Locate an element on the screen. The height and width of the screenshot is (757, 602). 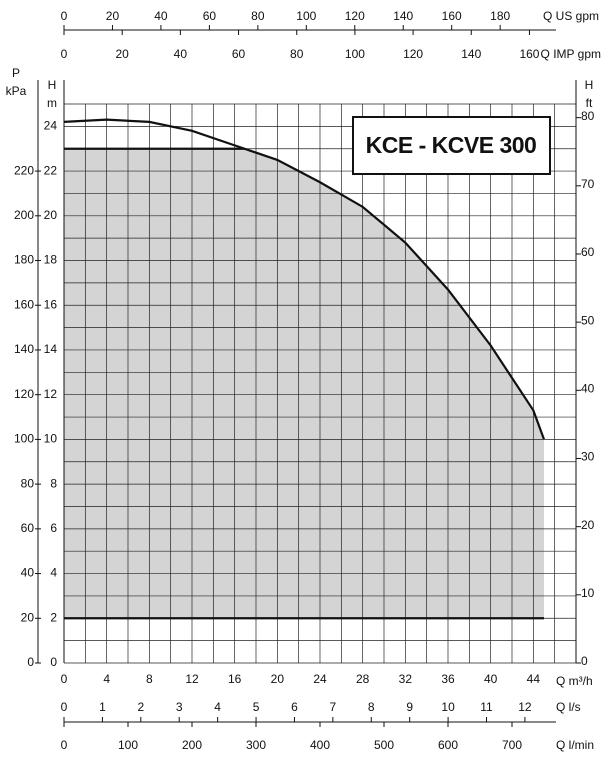
y-axis-label: H is located at coordinates (52, 85).